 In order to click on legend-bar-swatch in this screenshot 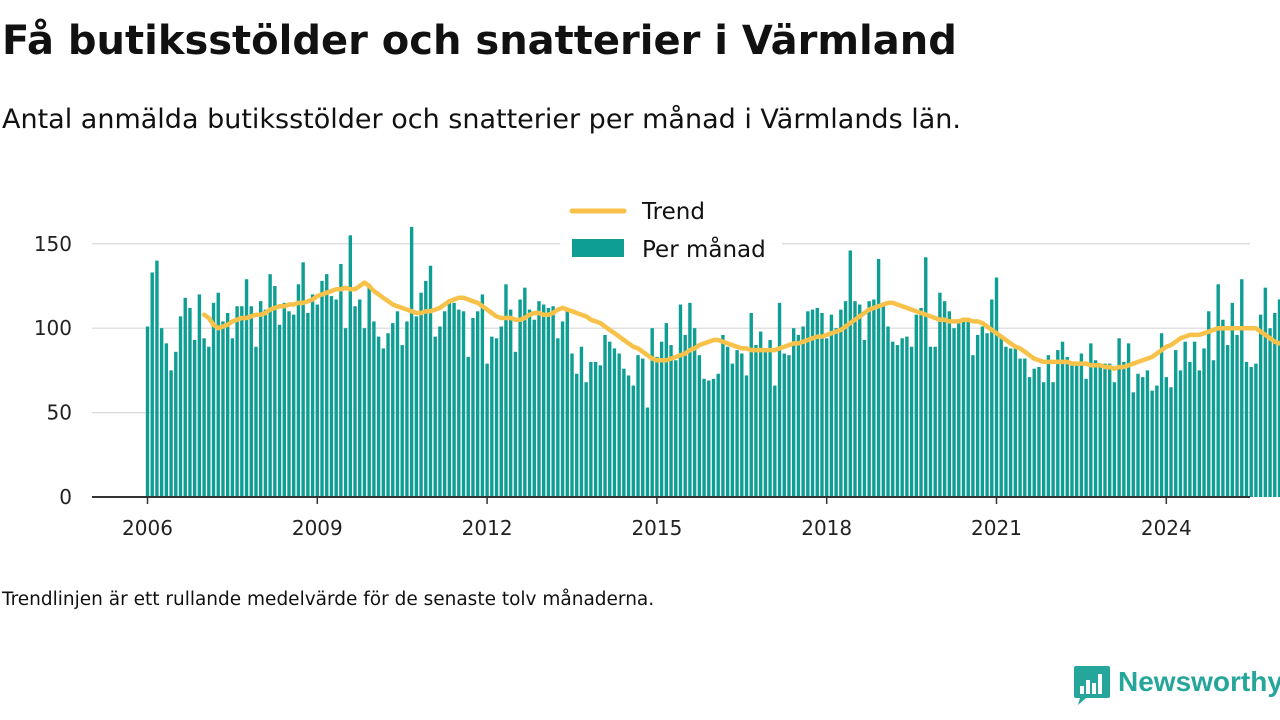, I will do `click(598, 248)`.